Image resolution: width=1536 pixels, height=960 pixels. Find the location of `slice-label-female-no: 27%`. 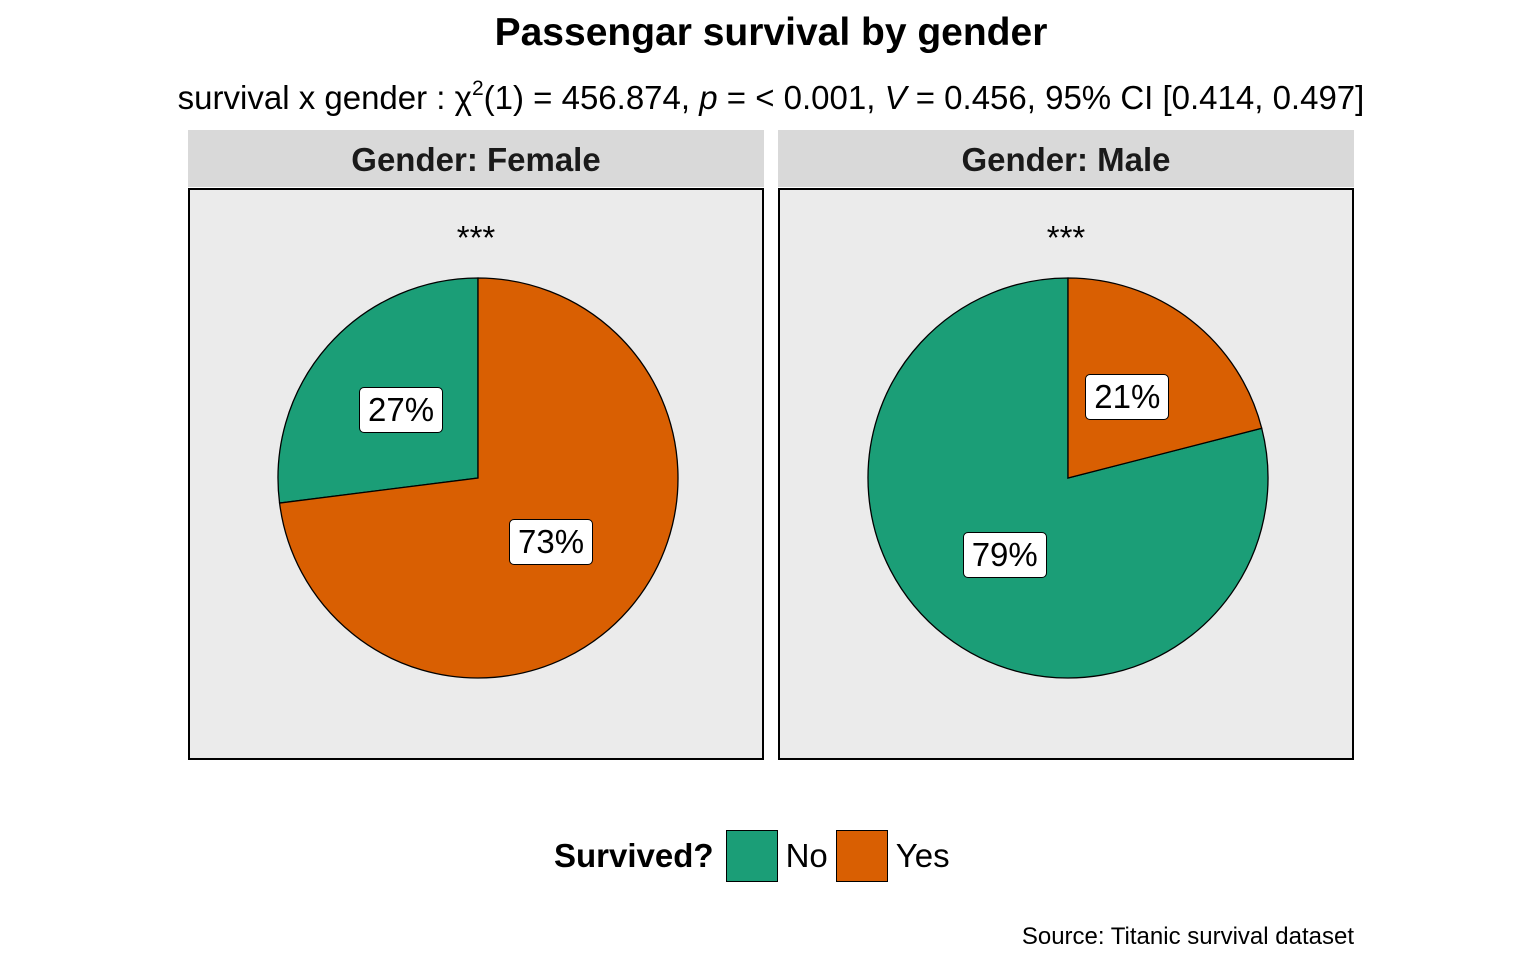

slice-label-female-no: 27% is located at coordinates (401, 409).